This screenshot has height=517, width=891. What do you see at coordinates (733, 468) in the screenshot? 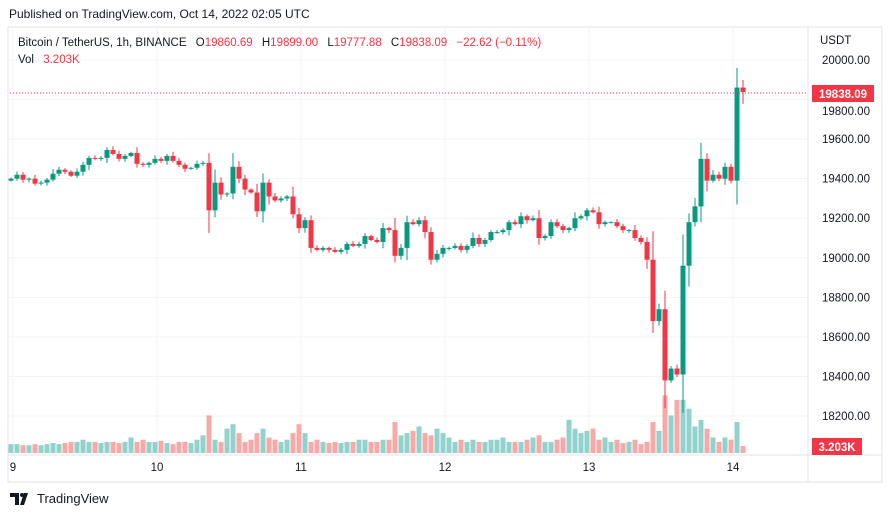
I see `time-tick-label: 14` at bounding box center [733, 468].